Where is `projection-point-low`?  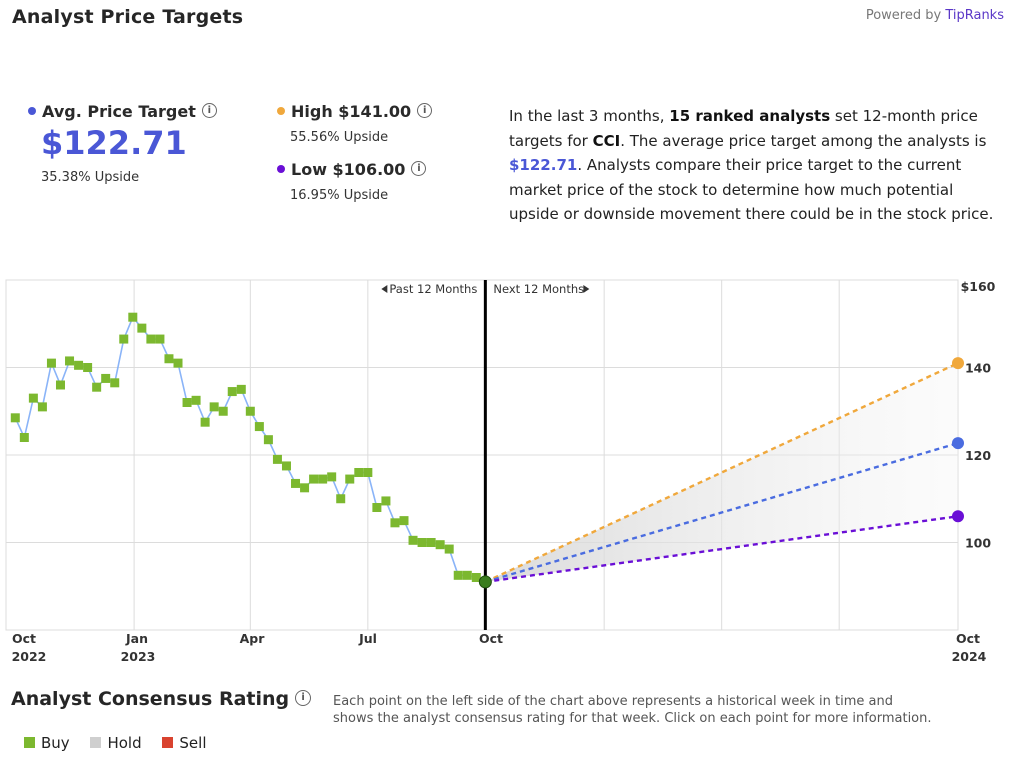 projection-point-low is located at coordinates (958, 516).